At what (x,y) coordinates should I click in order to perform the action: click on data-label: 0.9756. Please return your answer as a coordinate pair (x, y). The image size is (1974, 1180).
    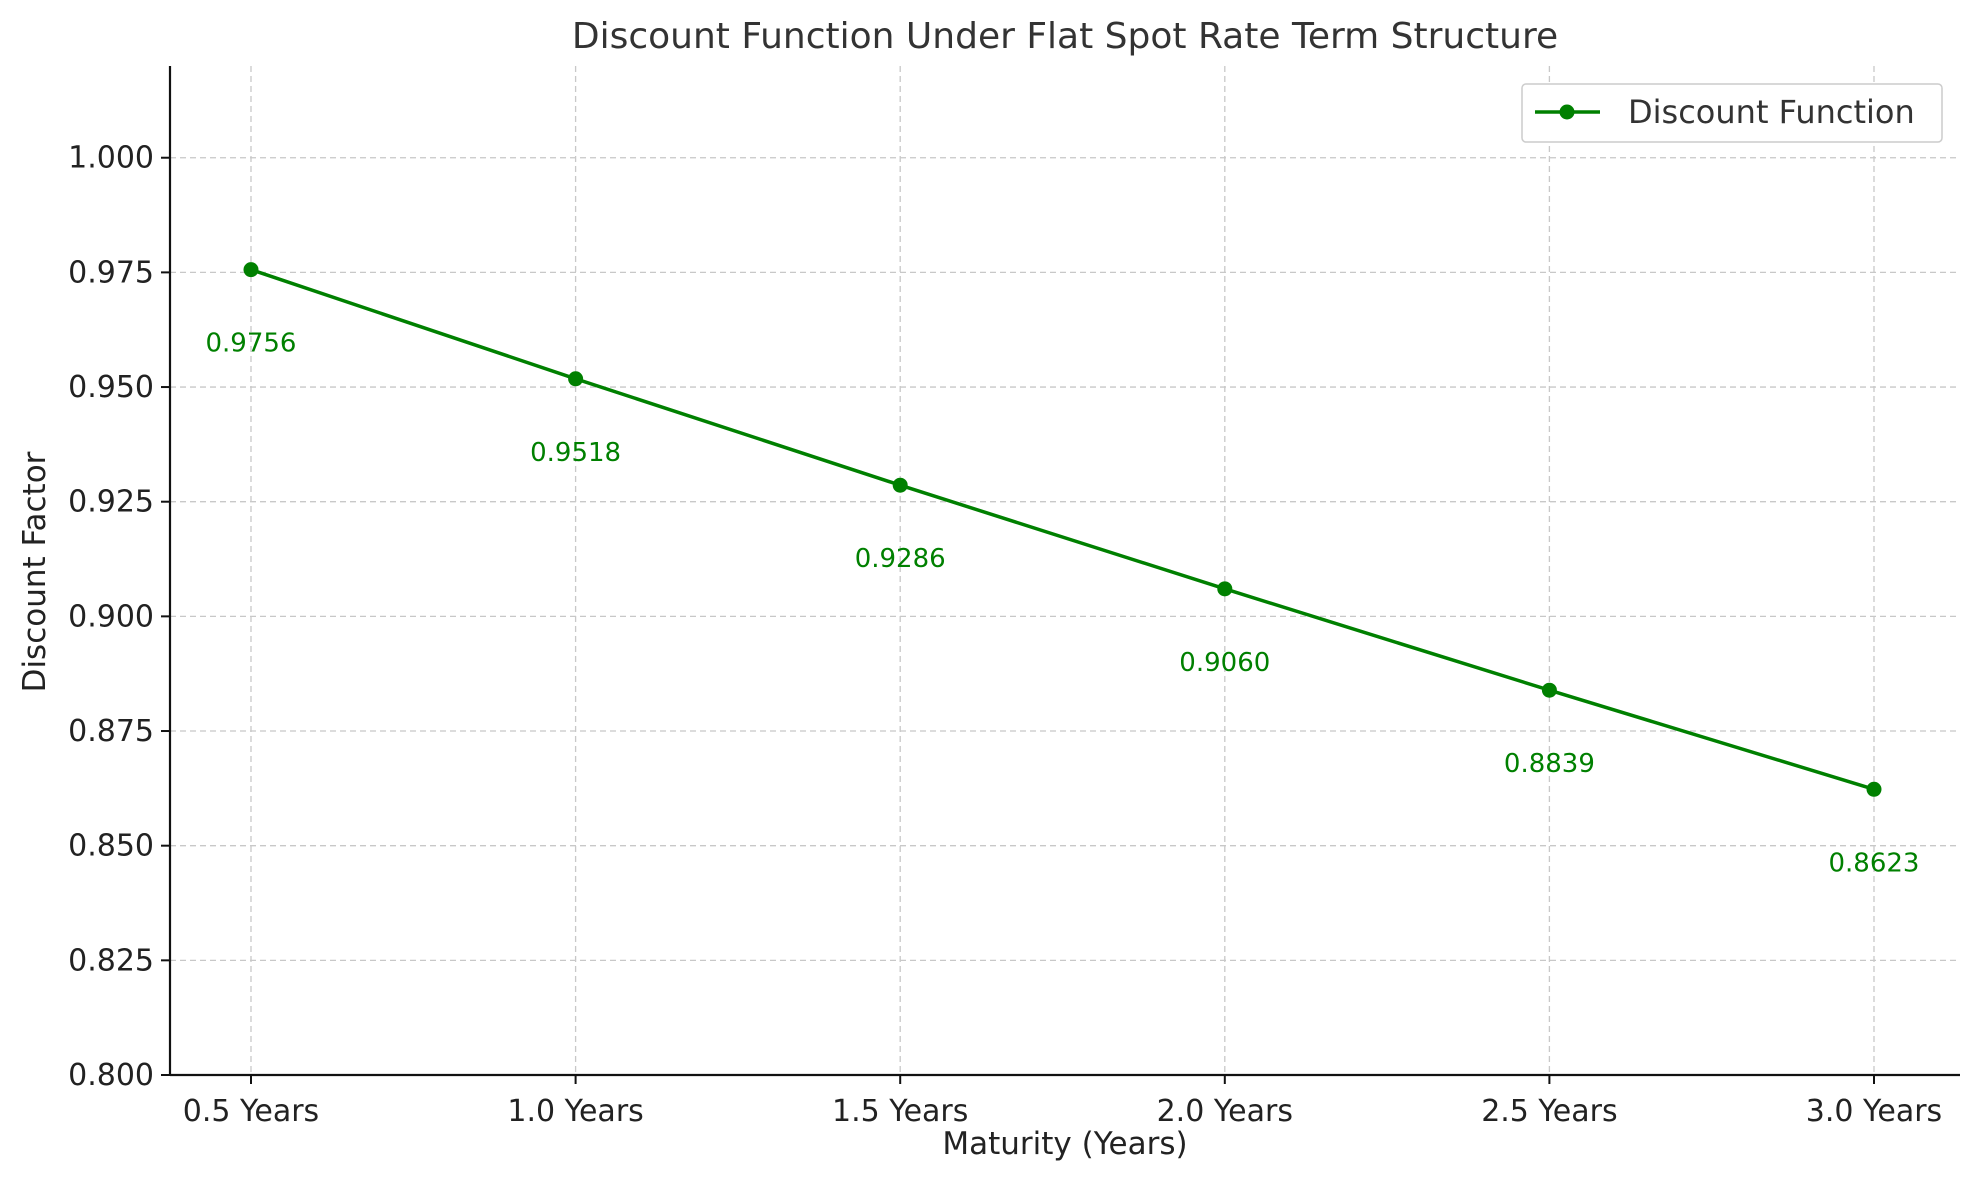
    Looking at the image, I should click on (251, 344).